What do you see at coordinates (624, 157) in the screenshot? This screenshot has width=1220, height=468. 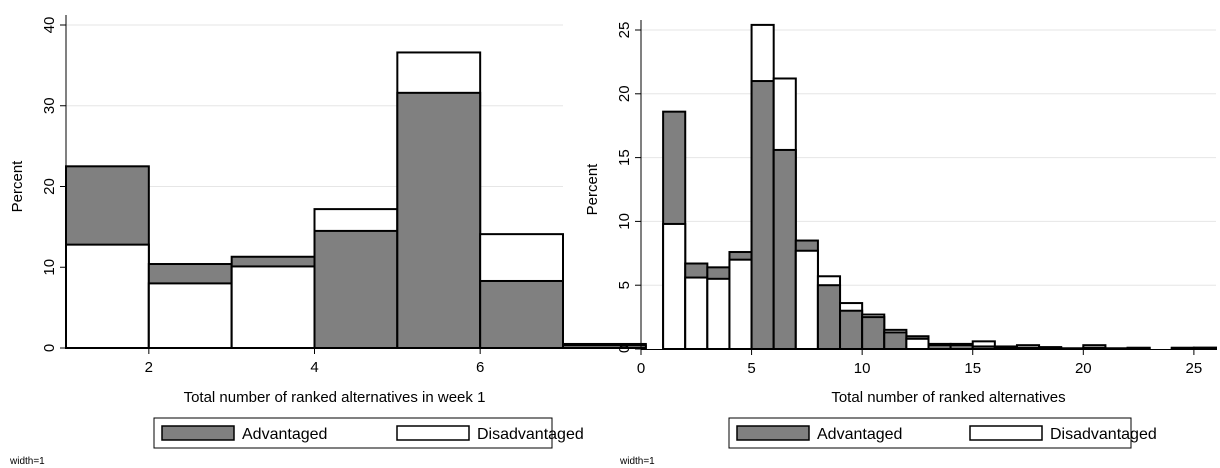 I see `y-tick-label: 15` at bounding box center [624, 157].